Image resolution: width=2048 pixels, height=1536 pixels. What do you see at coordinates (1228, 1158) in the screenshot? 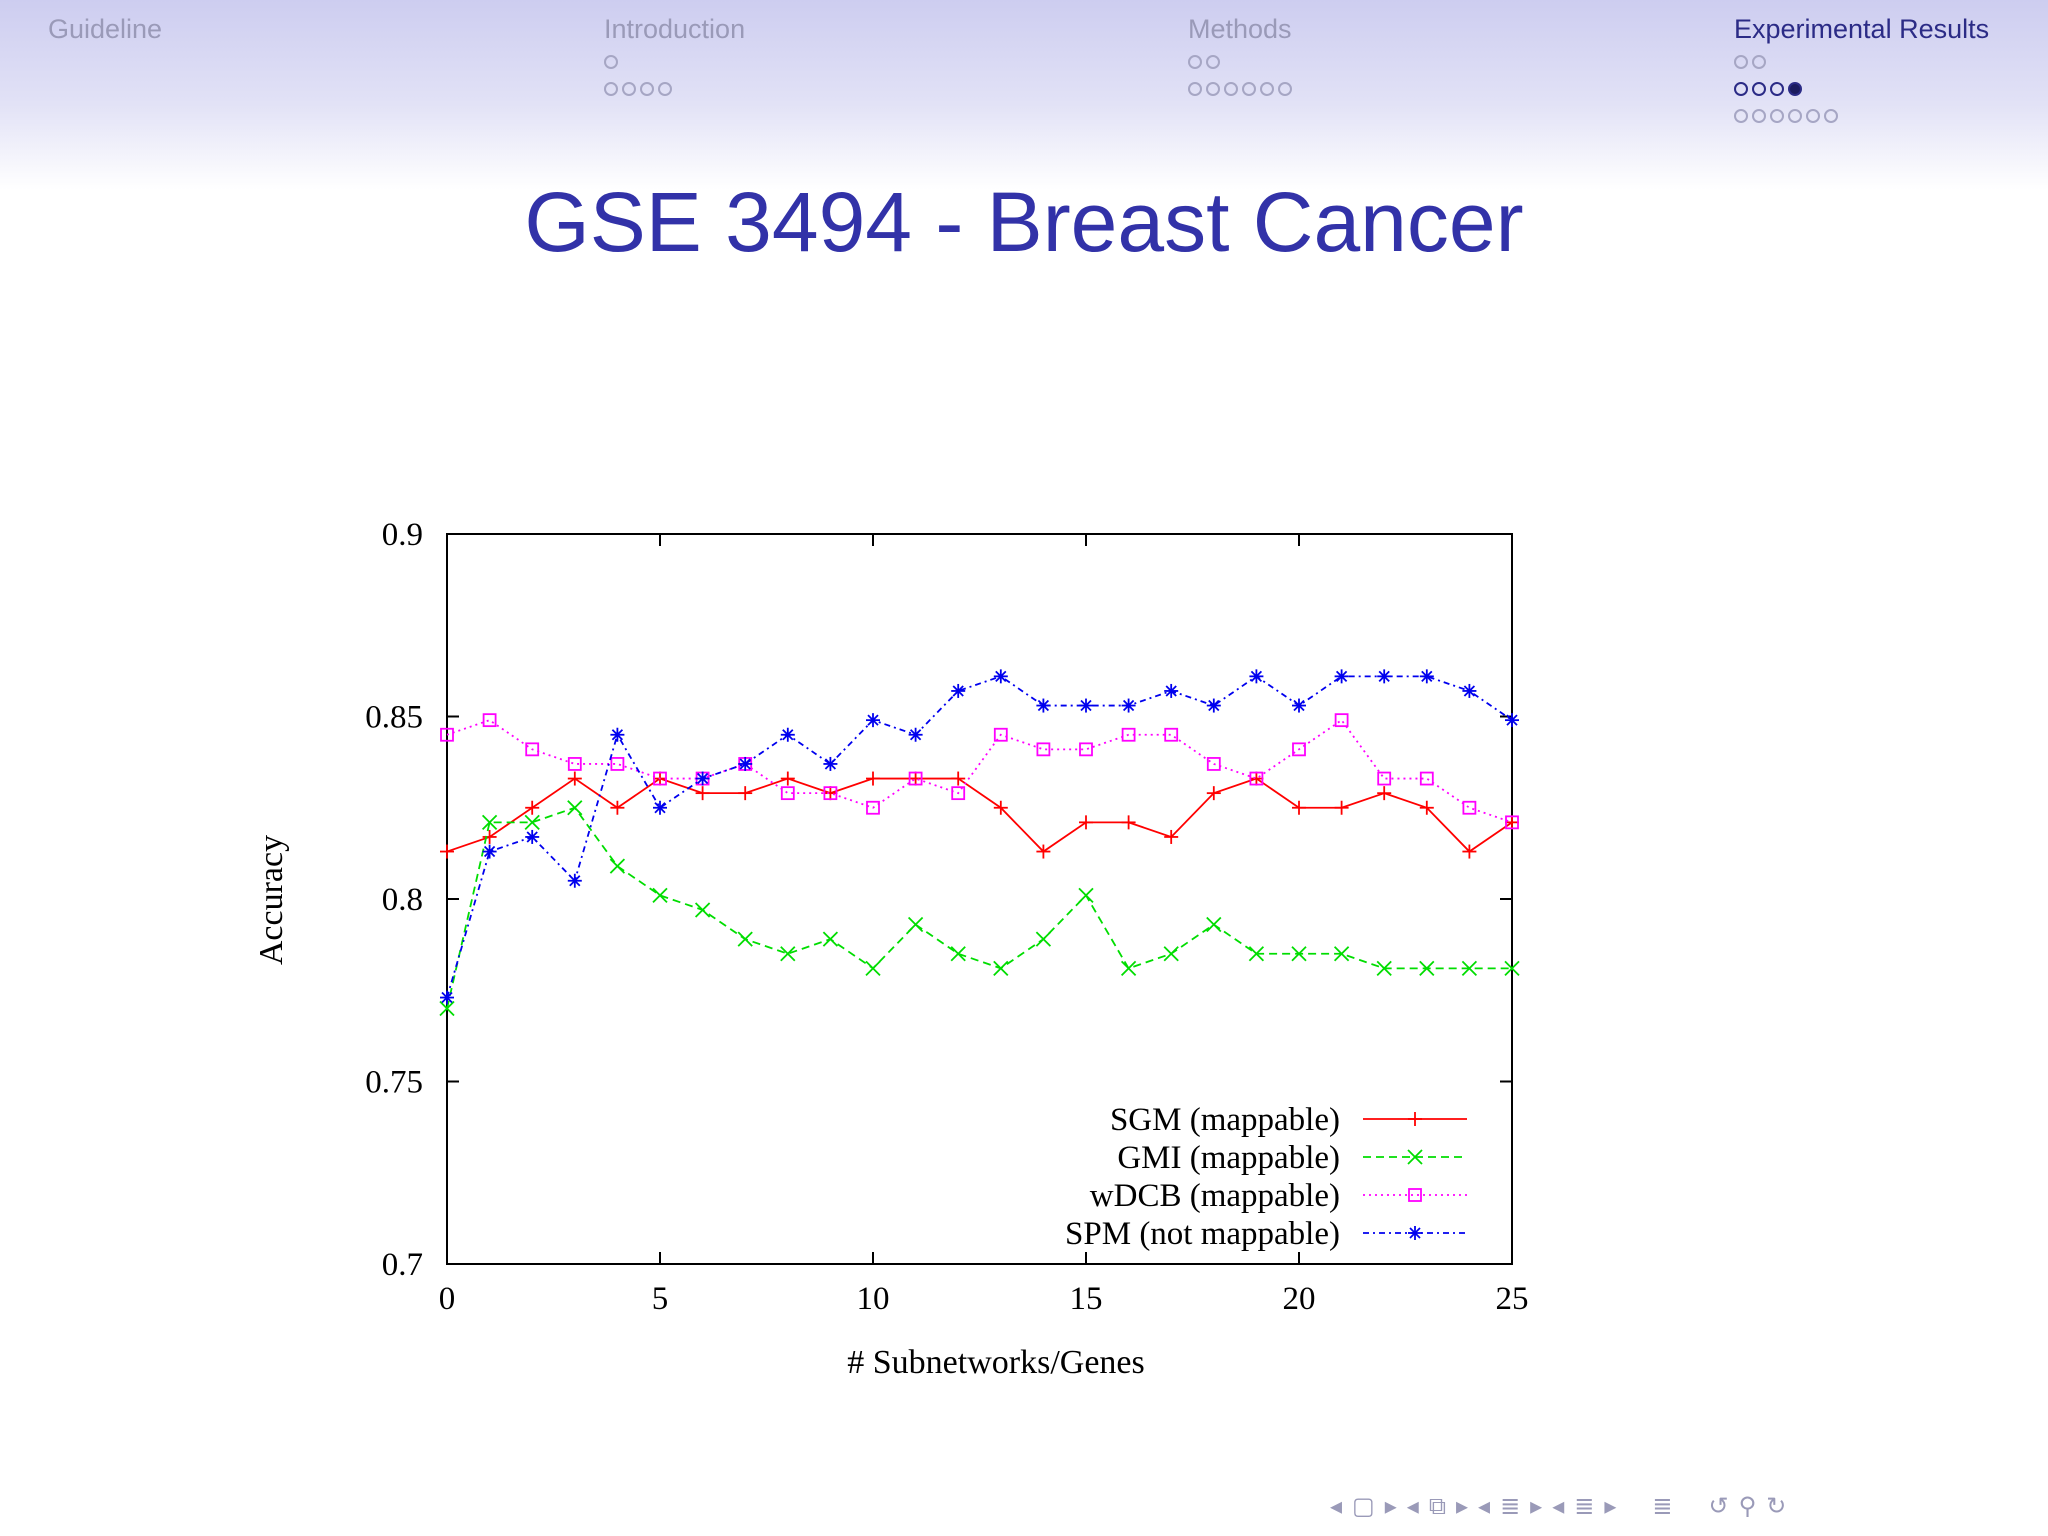
I see `legend-label: GMI (mappable)` at bounding box center [1228, 1158].